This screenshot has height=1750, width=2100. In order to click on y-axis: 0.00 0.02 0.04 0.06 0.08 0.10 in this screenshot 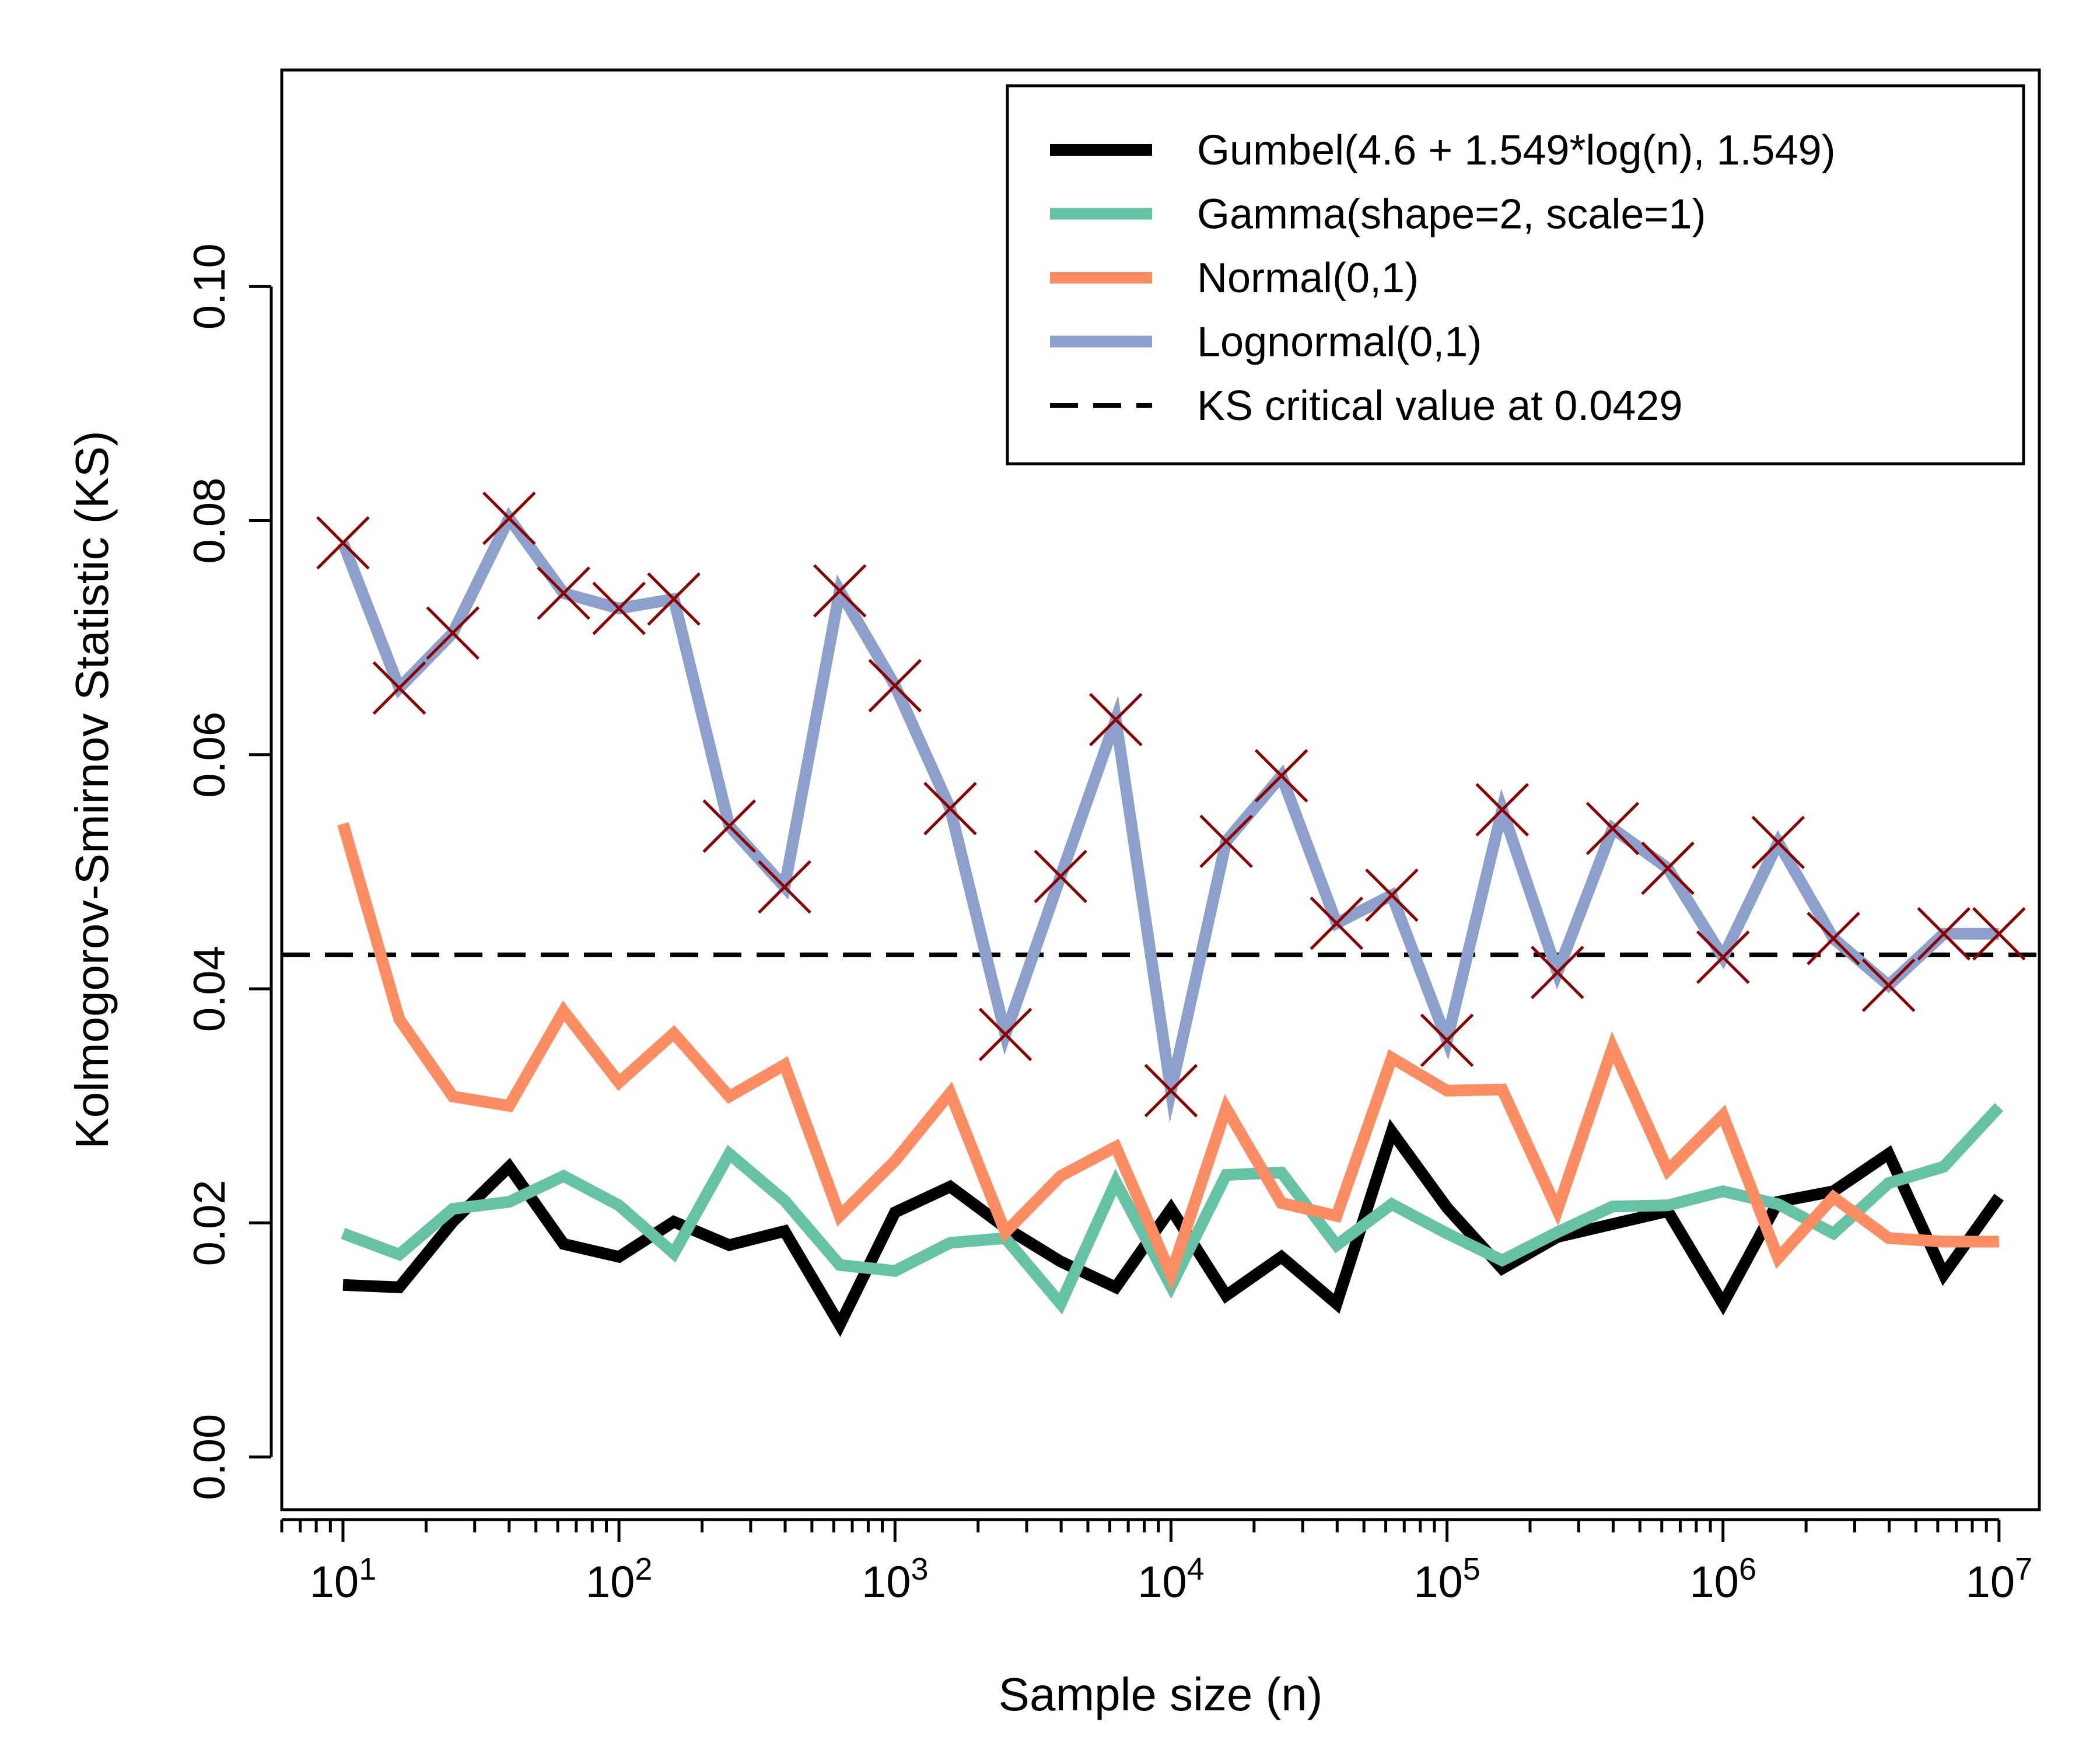, I will do `click(229, 871)`.